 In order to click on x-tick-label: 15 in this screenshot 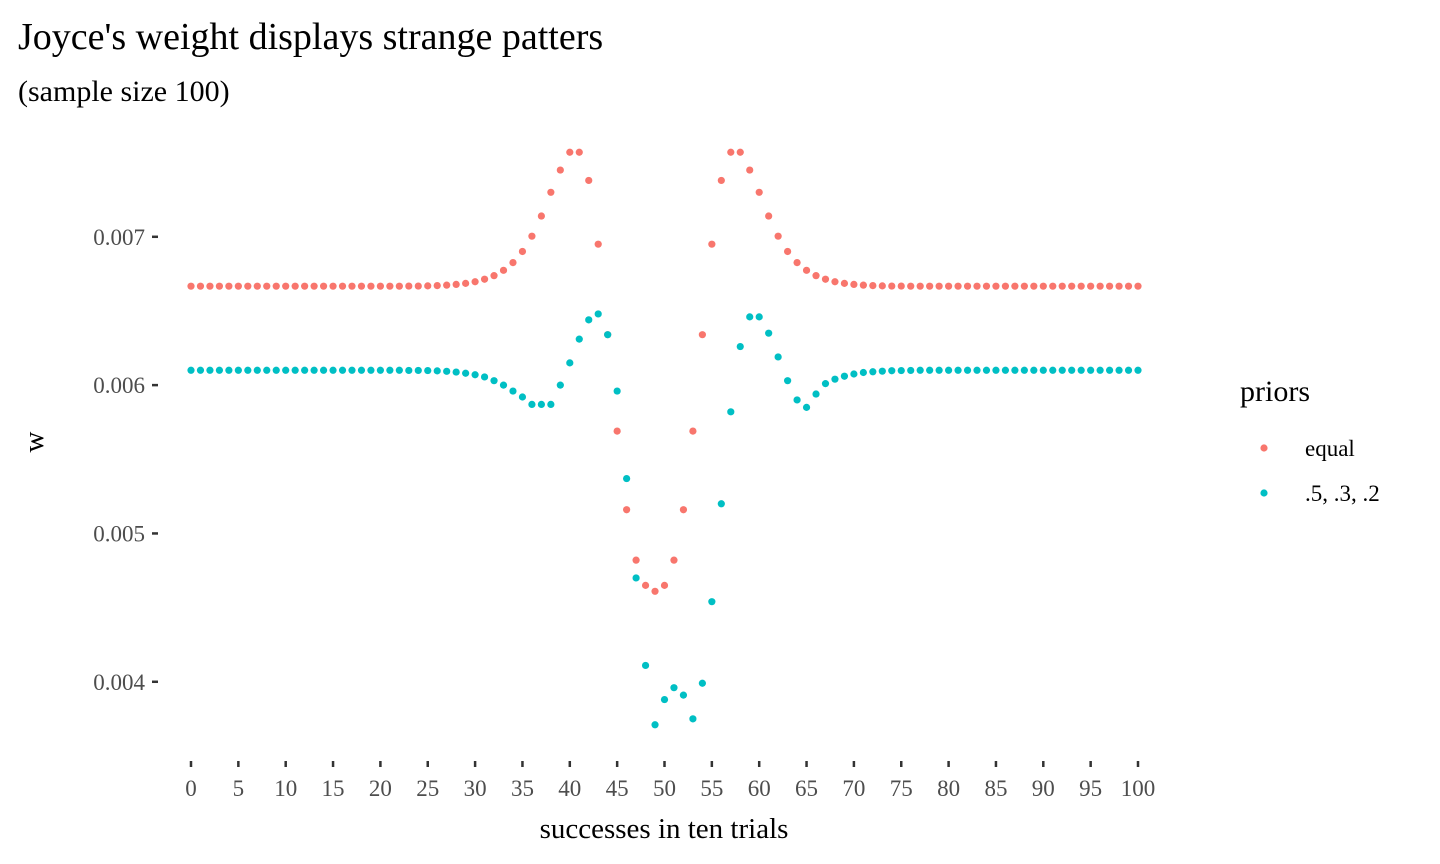, I will do `click(333, 788)`.